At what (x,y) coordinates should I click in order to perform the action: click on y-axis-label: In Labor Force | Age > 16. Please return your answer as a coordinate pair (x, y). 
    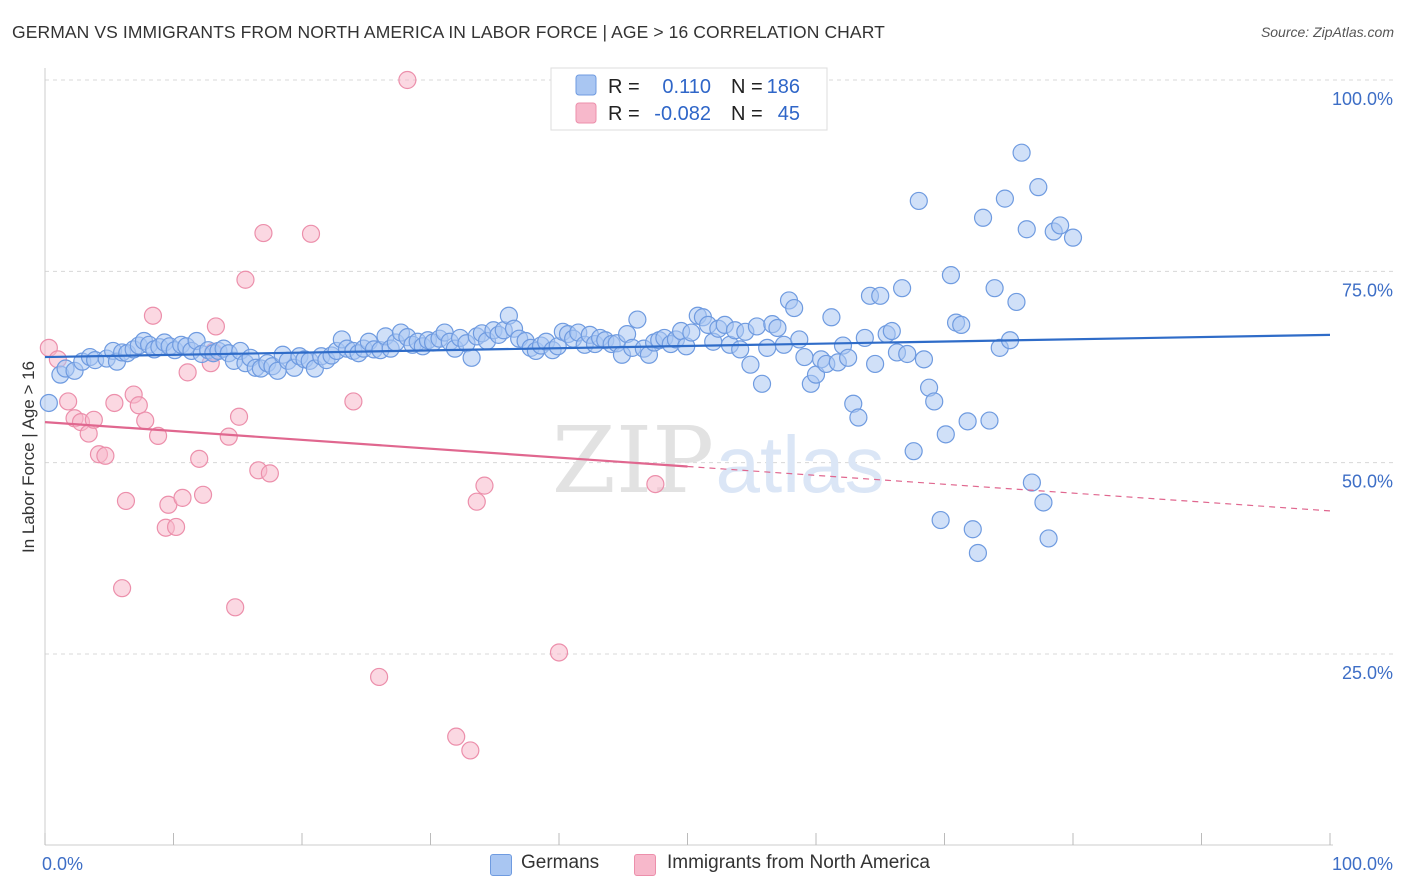
    Looking at the image, I should click on (28, 457).